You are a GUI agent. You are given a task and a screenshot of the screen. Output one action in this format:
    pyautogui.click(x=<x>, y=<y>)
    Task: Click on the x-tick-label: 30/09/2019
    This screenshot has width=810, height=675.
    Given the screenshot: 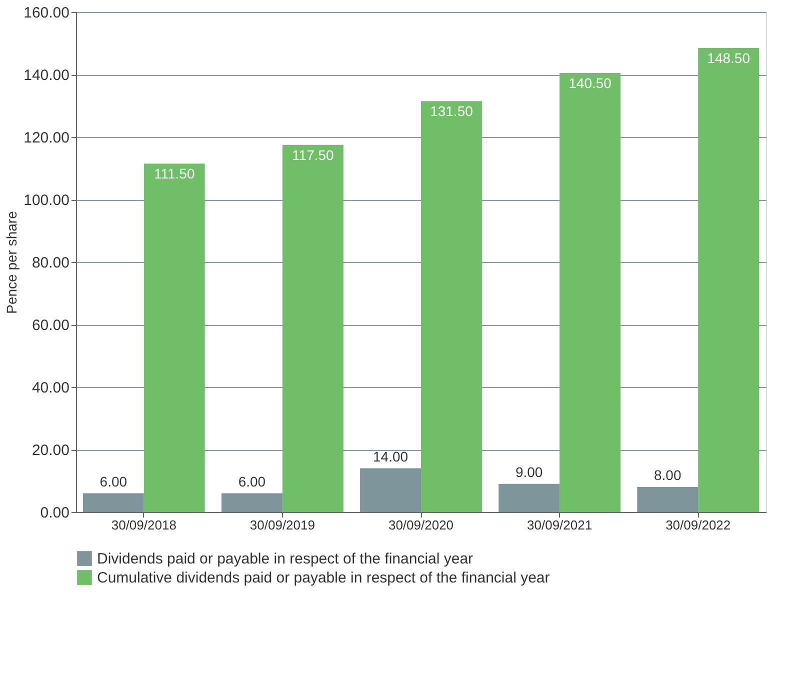 What is the action you would take?
    pyautogui.click(x=282, y=525)
    